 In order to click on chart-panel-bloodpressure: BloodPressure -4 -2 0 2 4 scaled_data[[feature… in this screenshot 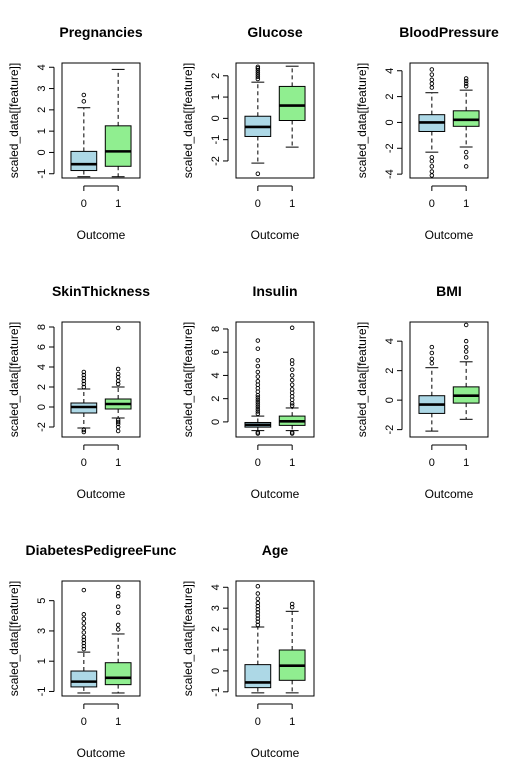, I will do `click(427, 133)`.